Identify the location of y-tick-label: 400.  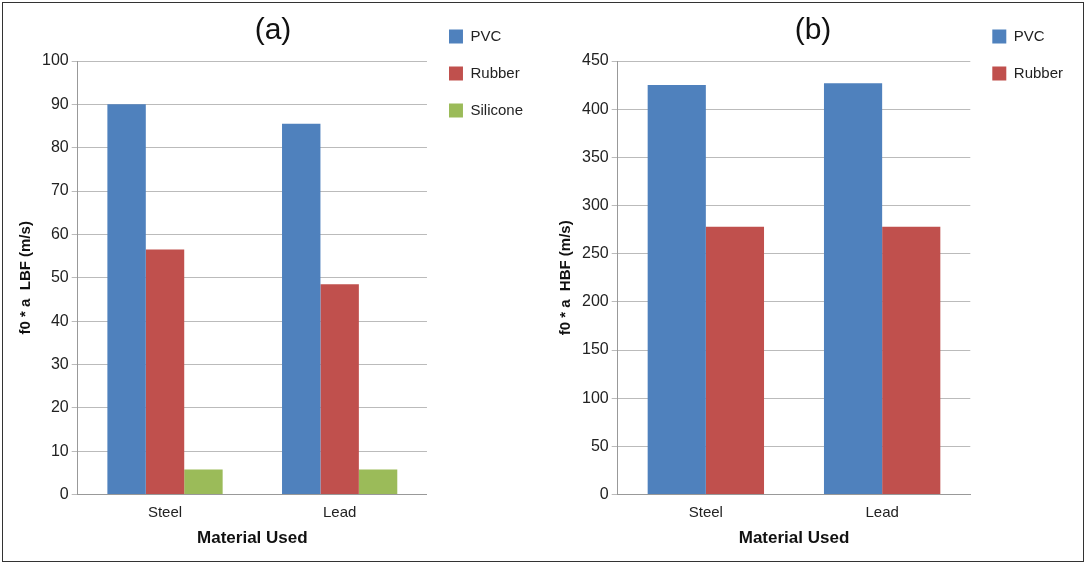
(595, 108).